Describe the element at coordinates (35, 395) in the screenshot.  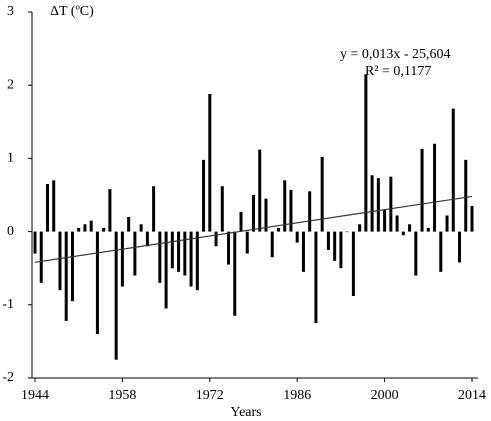
I see `x-tick-label: 1944` at that location.